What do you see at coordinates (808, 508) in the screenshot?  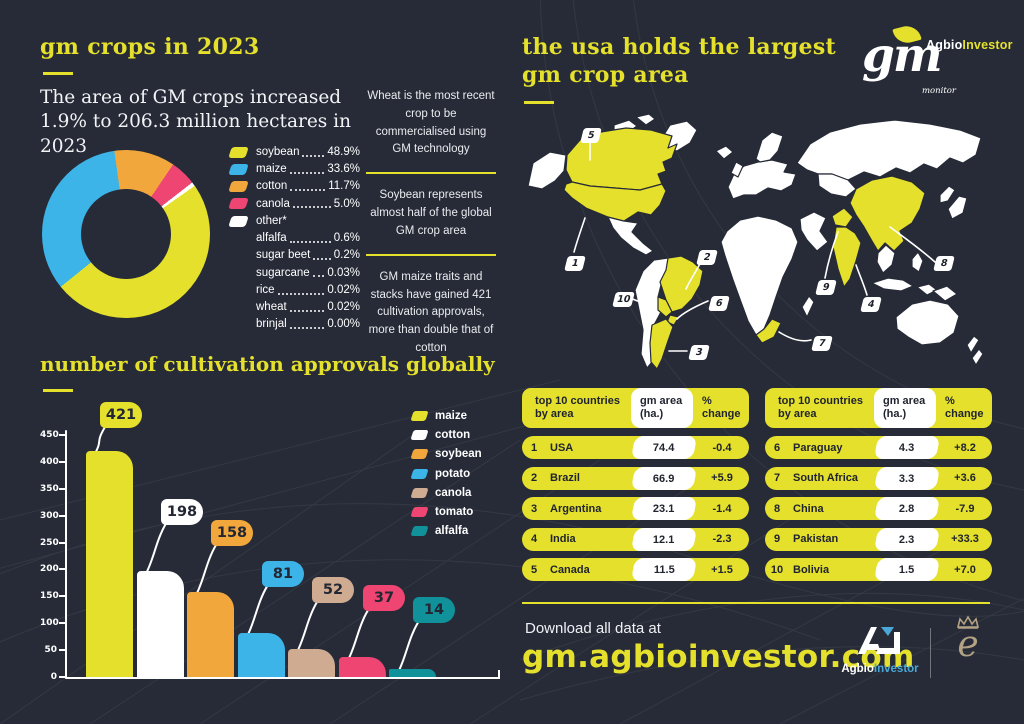 I see `cell-country: China` at bounding box center [808, 508].